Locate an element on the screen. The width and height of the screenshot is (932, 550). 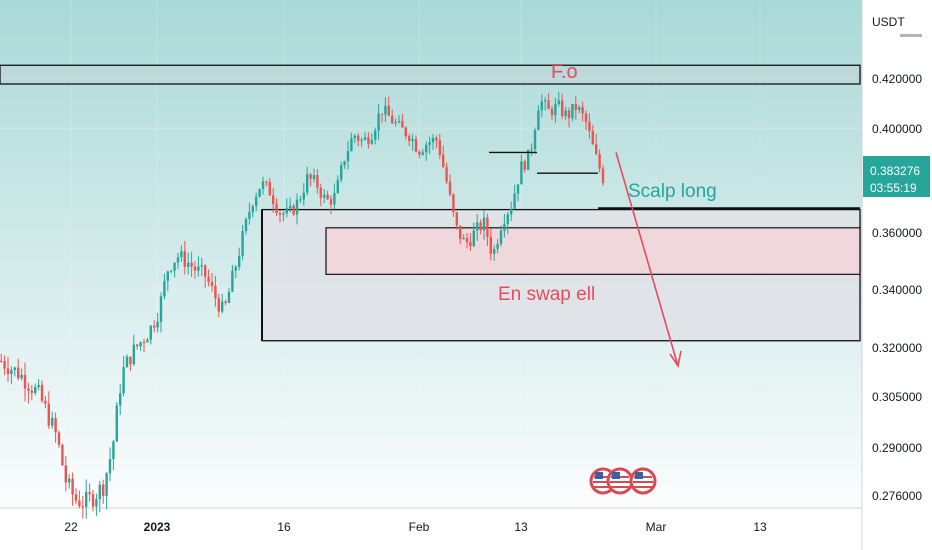
last-price-badge: 0.383276 03:55:19 is located at coordinates (896, 176).